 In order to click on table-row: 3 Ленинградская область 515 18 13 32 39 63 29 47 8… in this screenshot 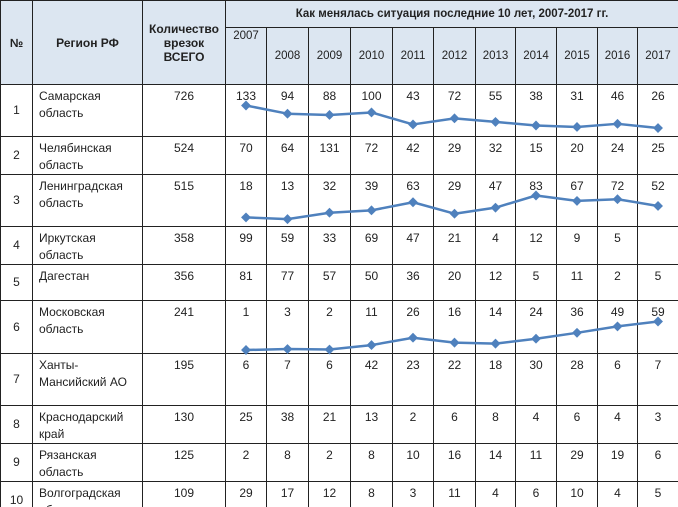, I will do `click(339, 200)`.